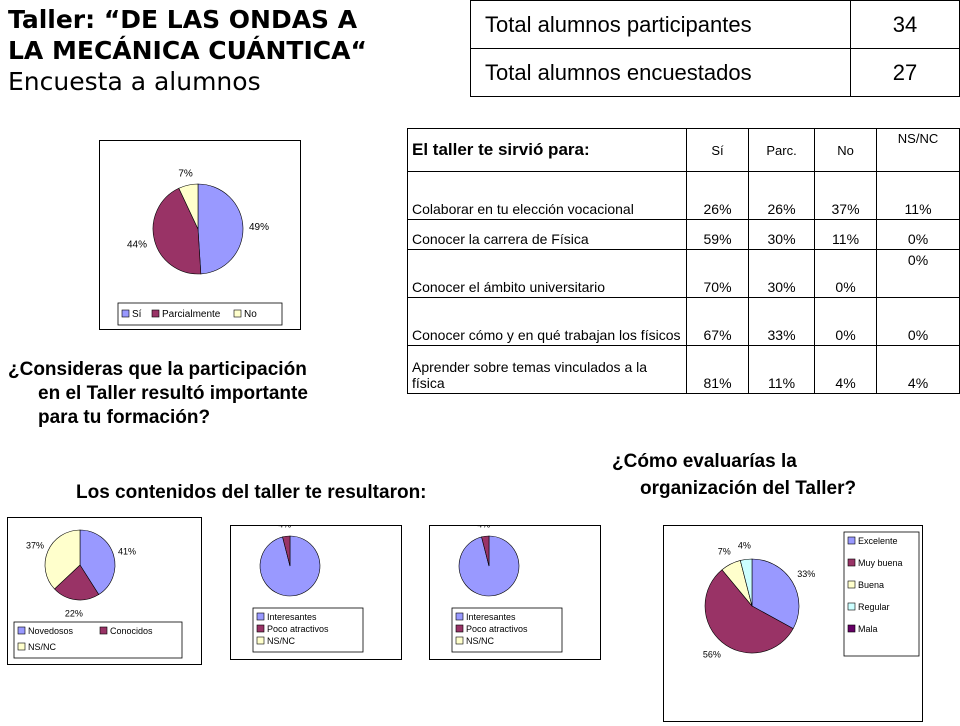 Image resolution: width=960 pixels, height=726 pixels. What do you see at coordinates (781, 321) in the screenshot?
I see `table-cell: 33%` at bounding box center [781, 321].